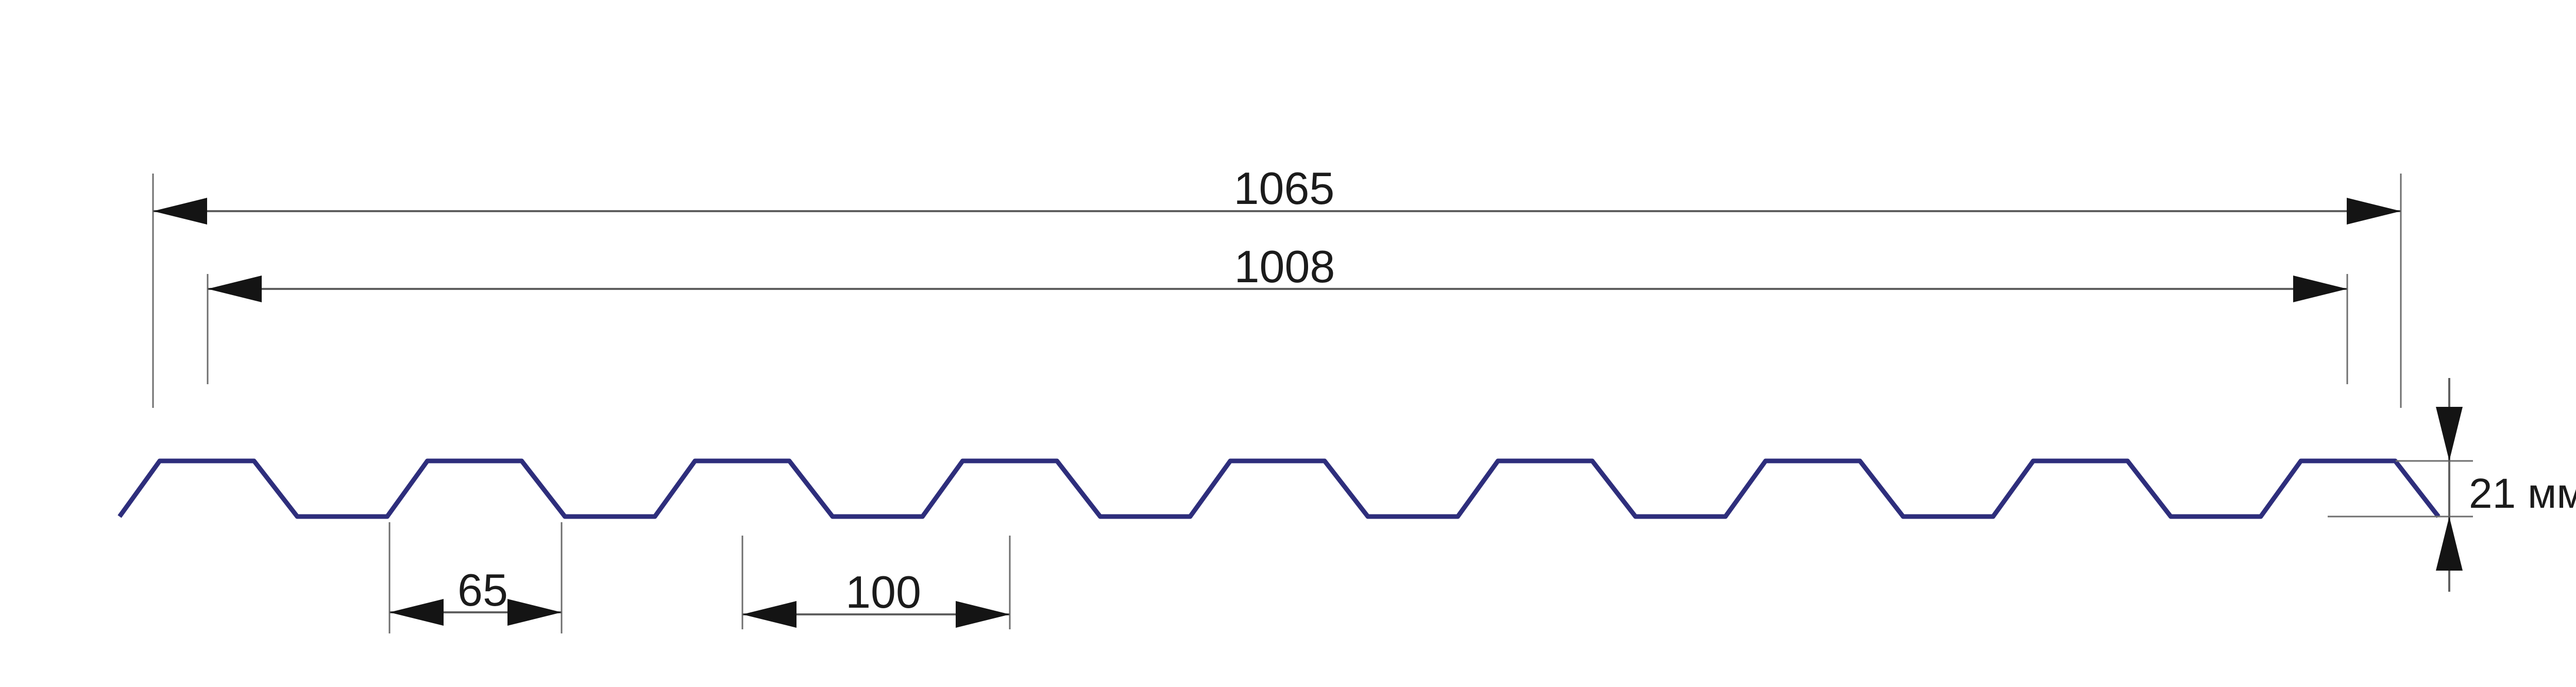 This screenshot has height=687, width=2576. Describe the element at coordinates (1284, 266) in the screenshot. I see `dimension-label-working: 1008` at that location.